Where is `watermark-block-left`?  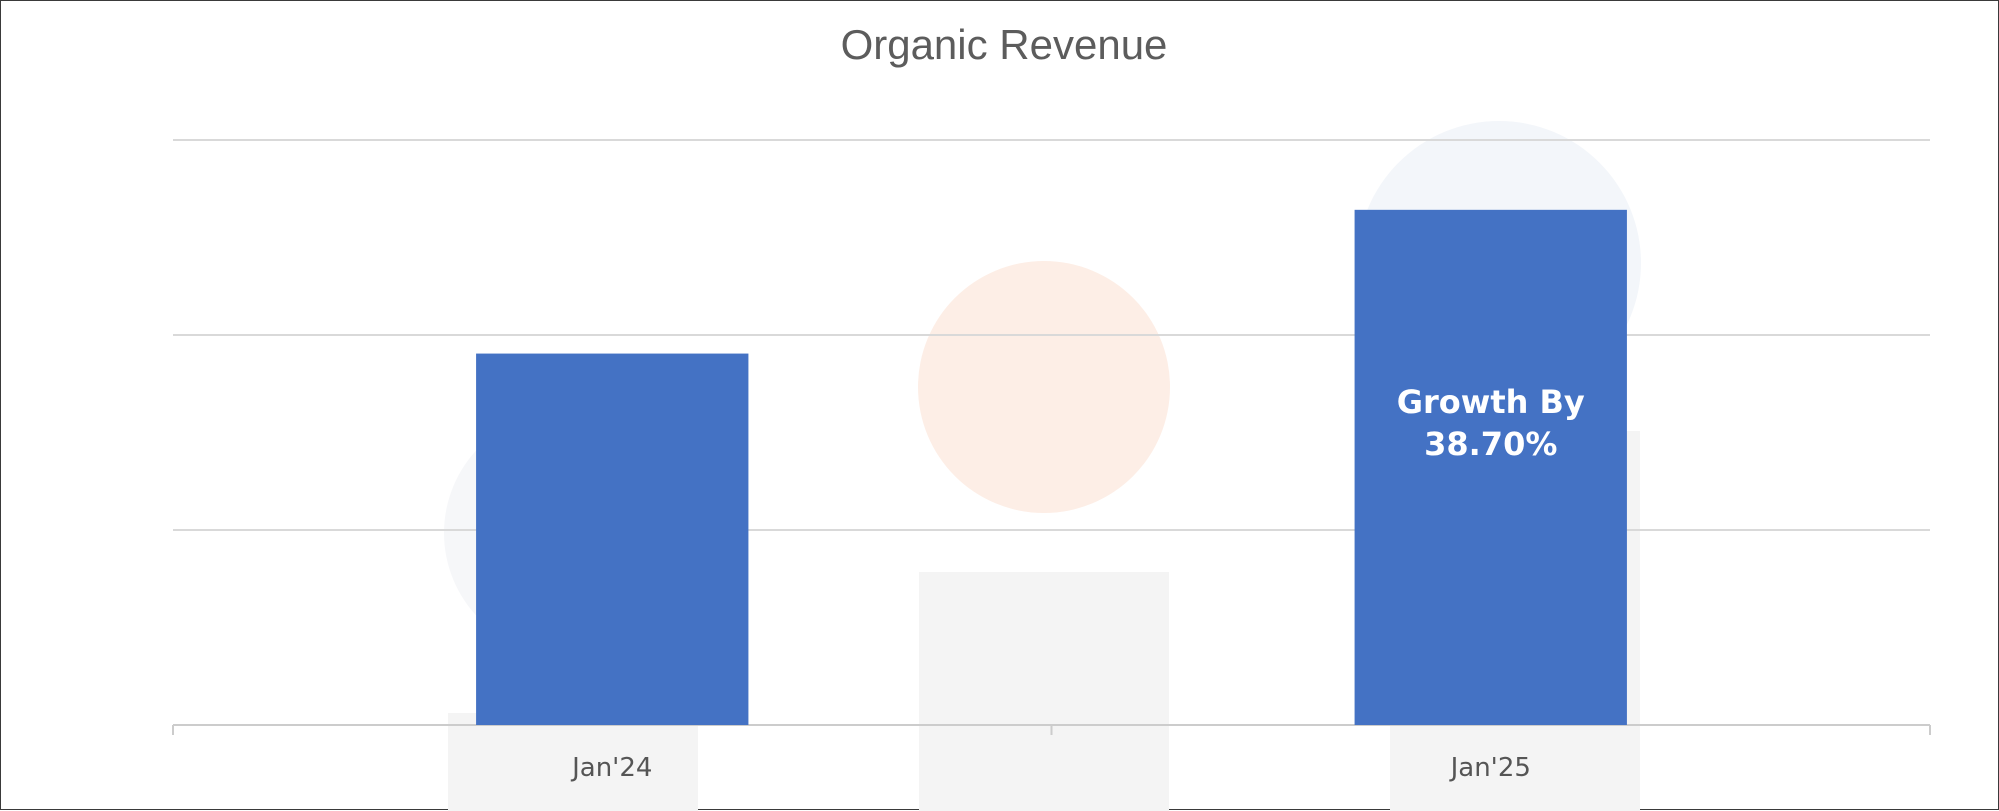
watermark-block-left is located at coordinates (573, 762).